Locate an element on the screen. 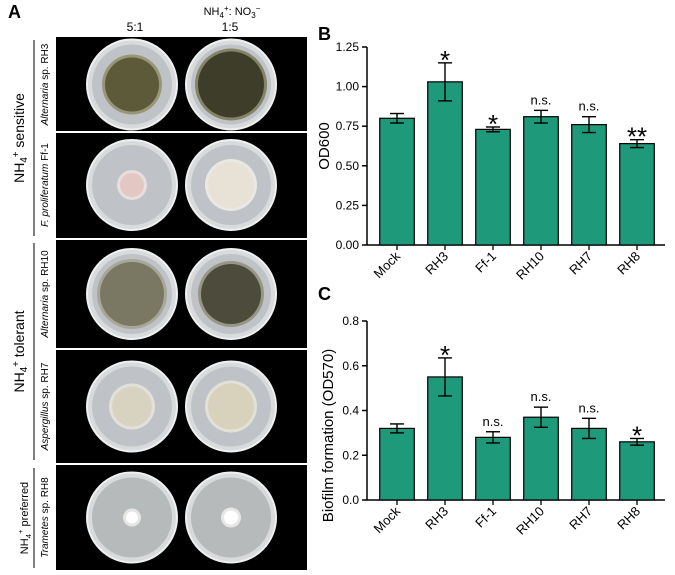 This screenshot has height=575, width=675. strain-label: Alternaria sp. RH10 is located at coordinates (45, 294).